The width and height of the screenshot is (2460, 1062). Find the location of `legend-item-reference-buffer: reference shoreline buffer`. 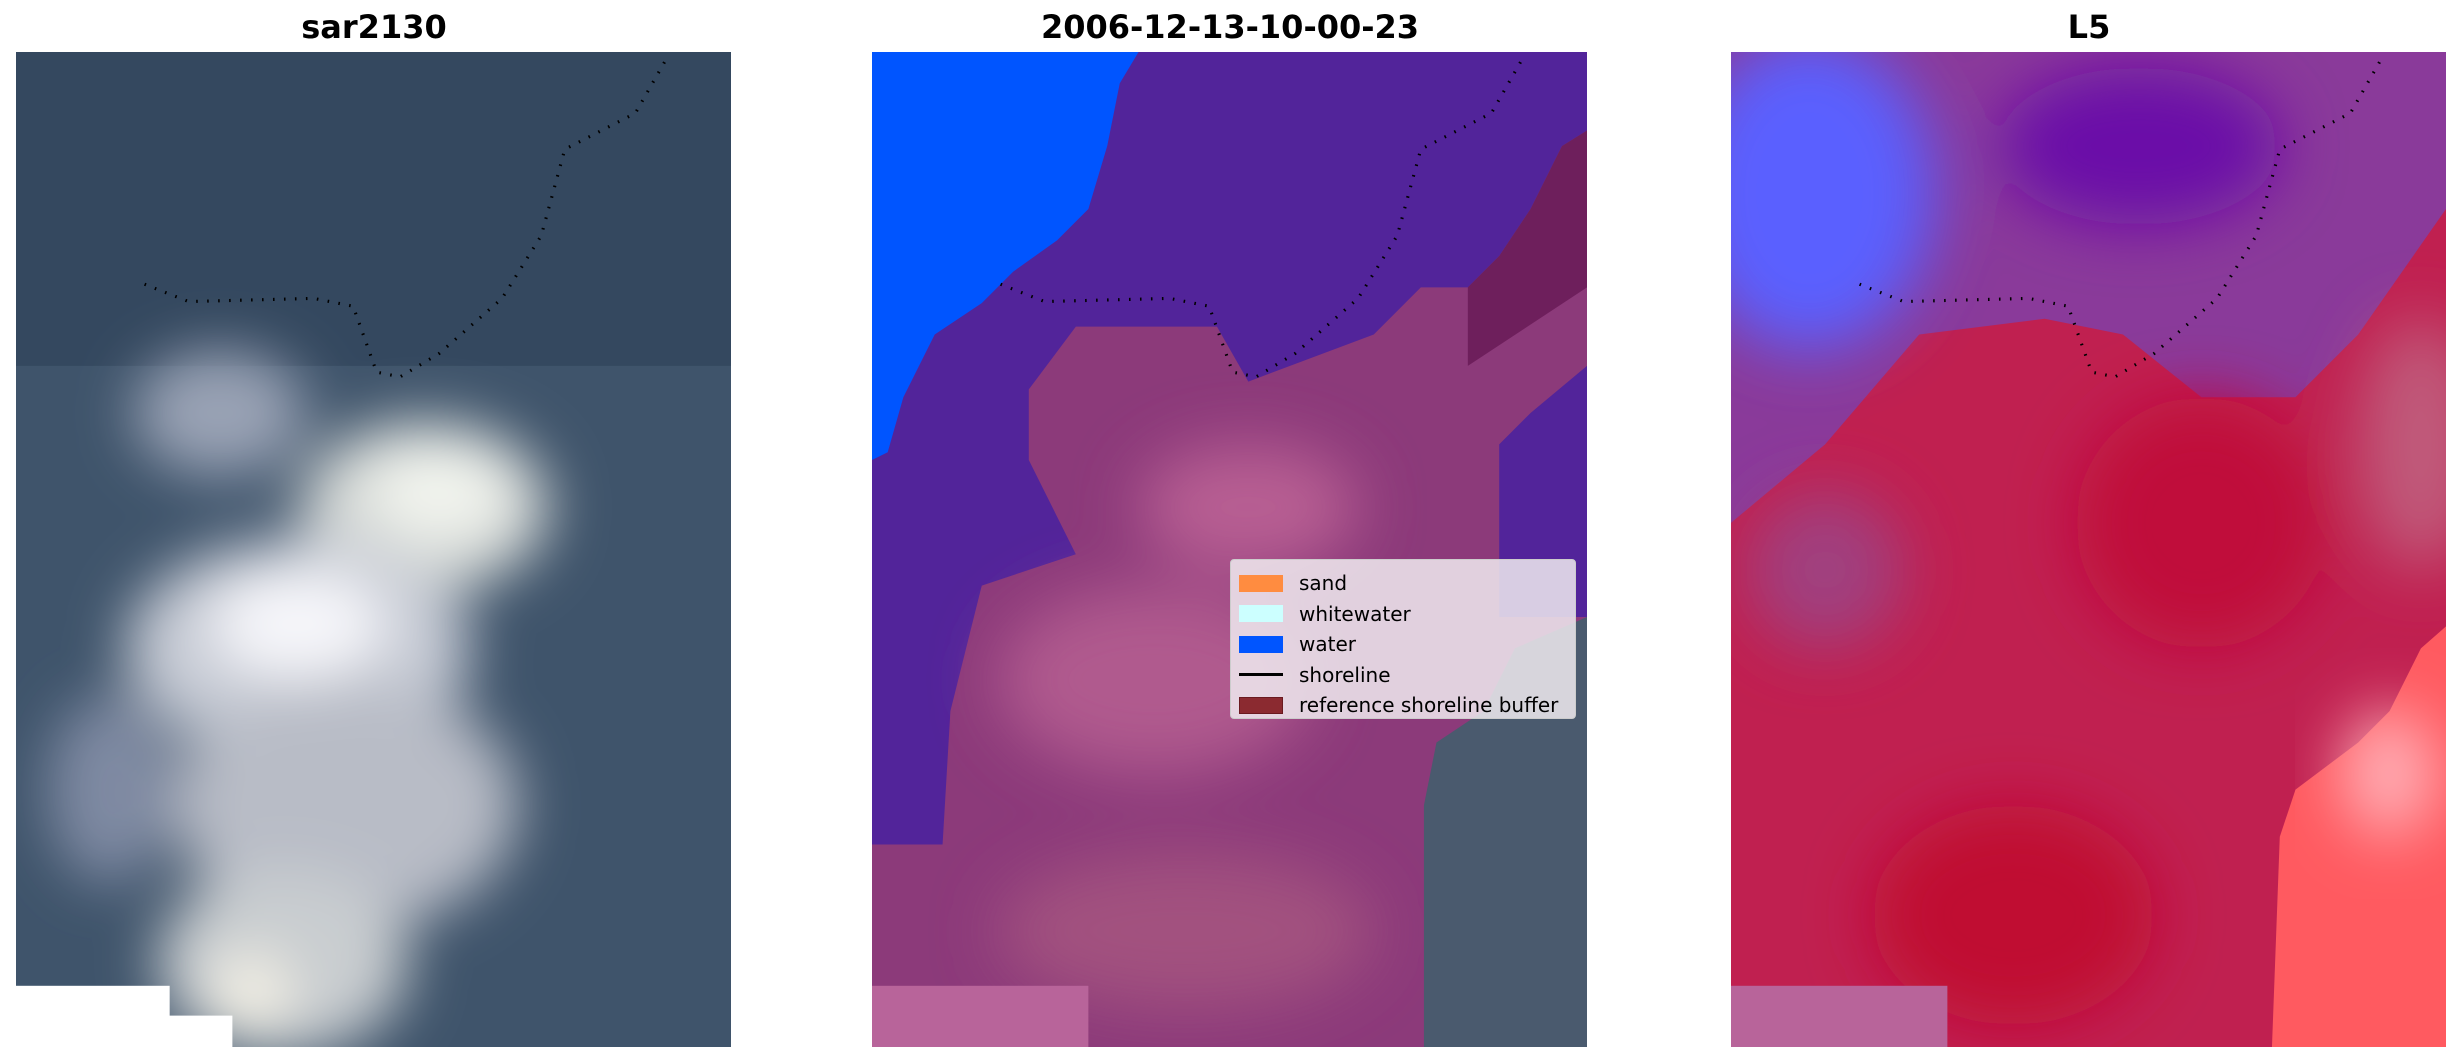

legend-item-reference-buffer: reference shoreline buffer is located at coordinates (1407, 705).